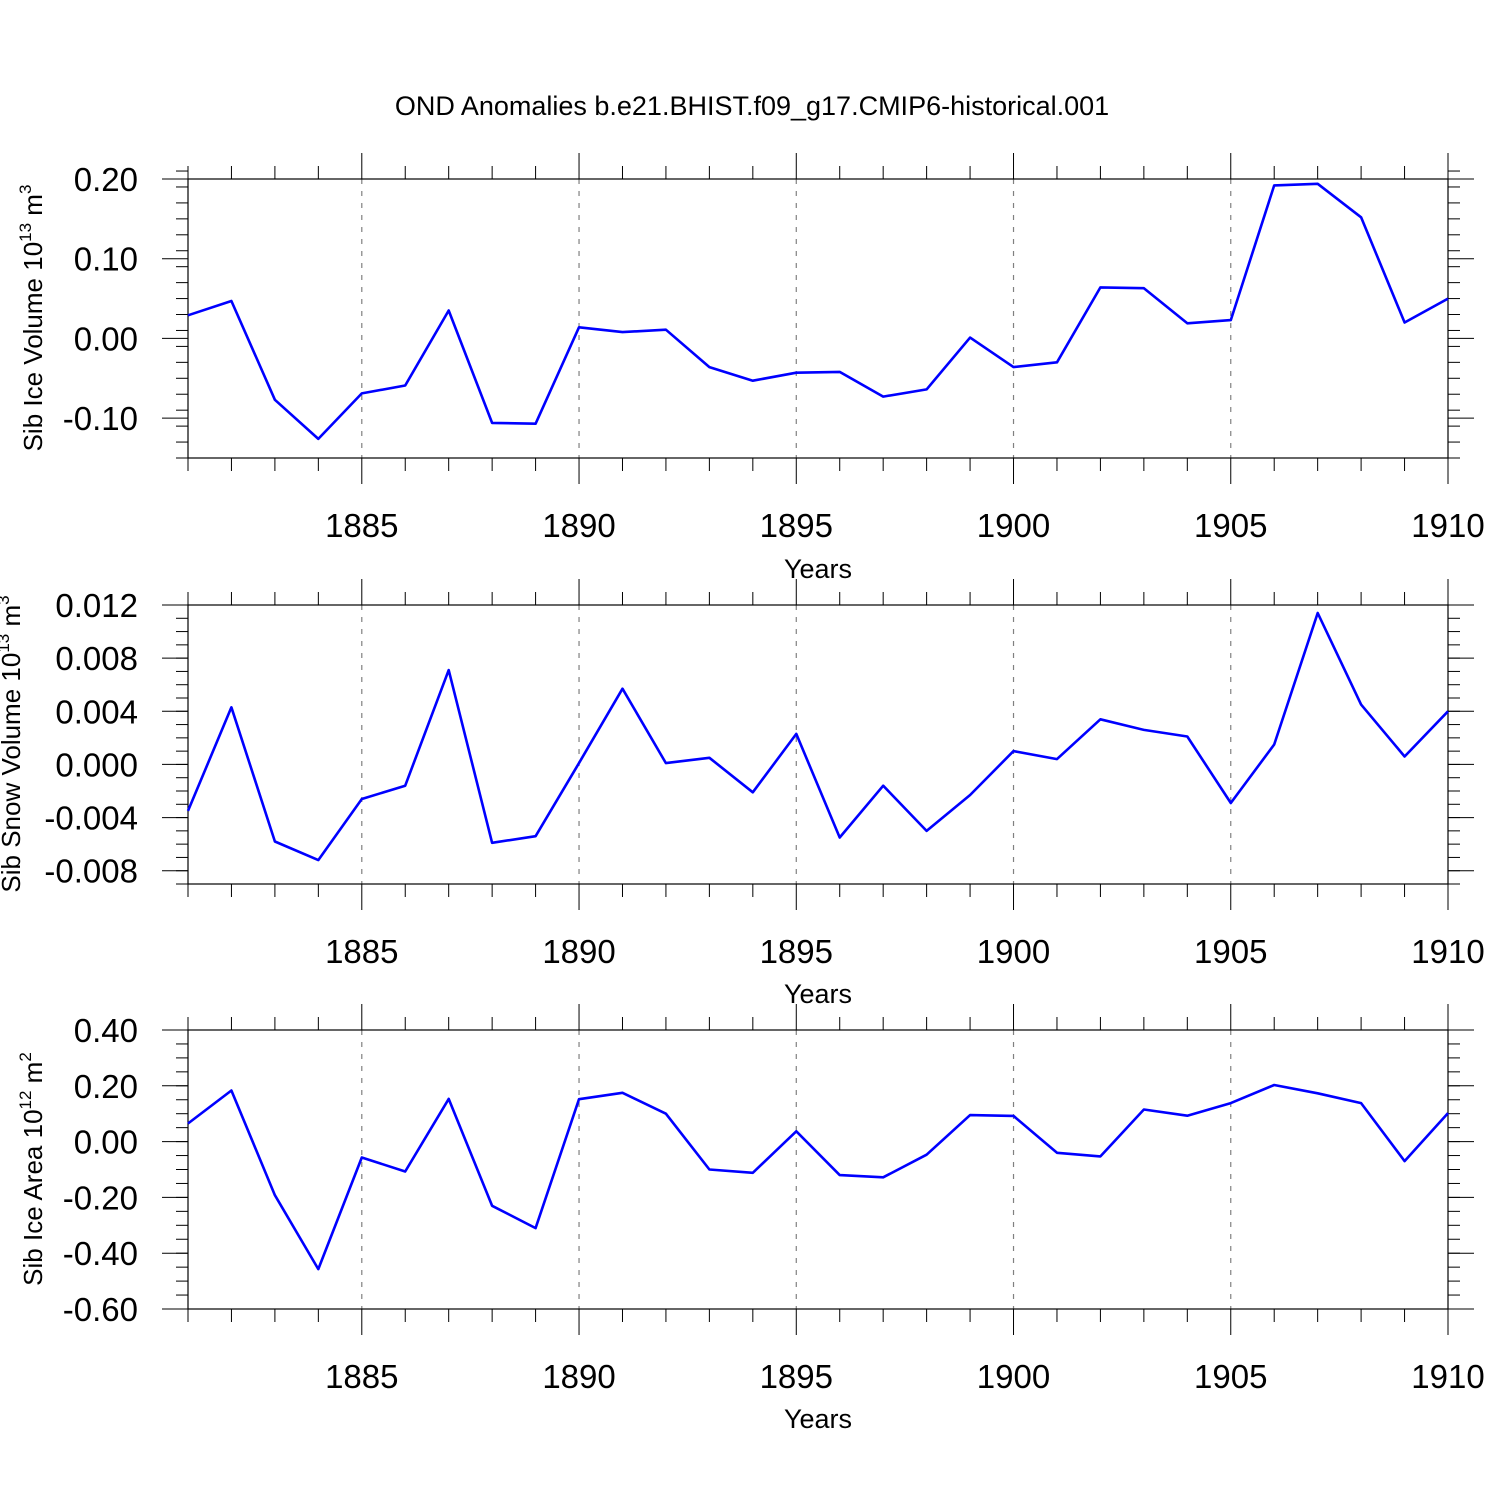 This screenshot has width=1500, height=1500. Describe the element at coordinates (100, 1253) in the screenshot. I see `y-tick-label: -0.40` at that location.